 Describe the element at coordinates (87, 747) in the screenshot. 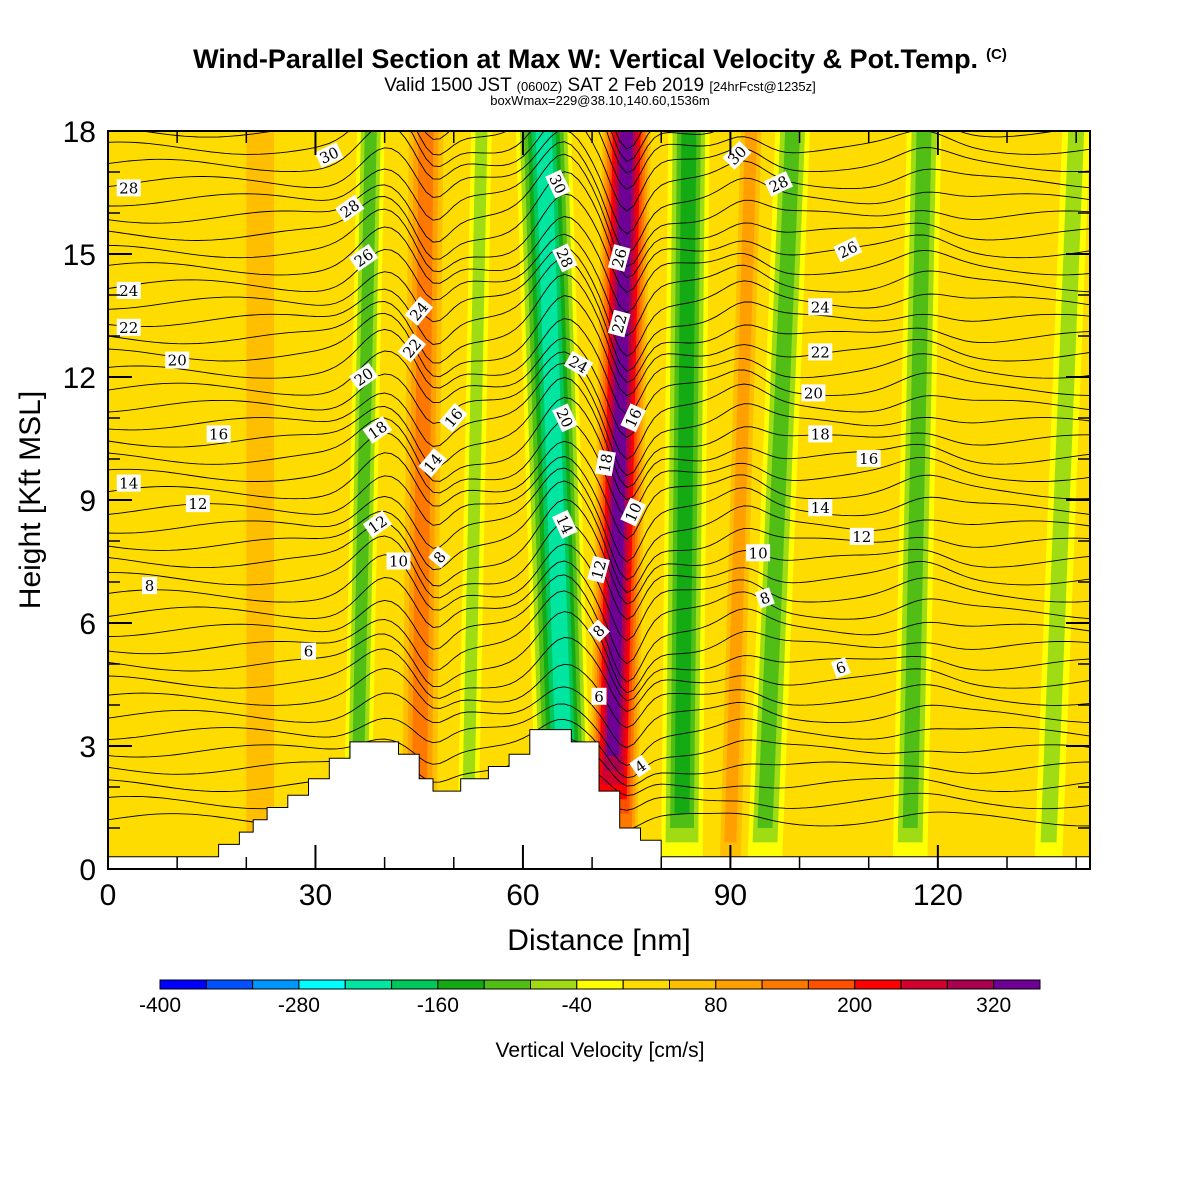

I see `y-tick-label: 3` at that location.